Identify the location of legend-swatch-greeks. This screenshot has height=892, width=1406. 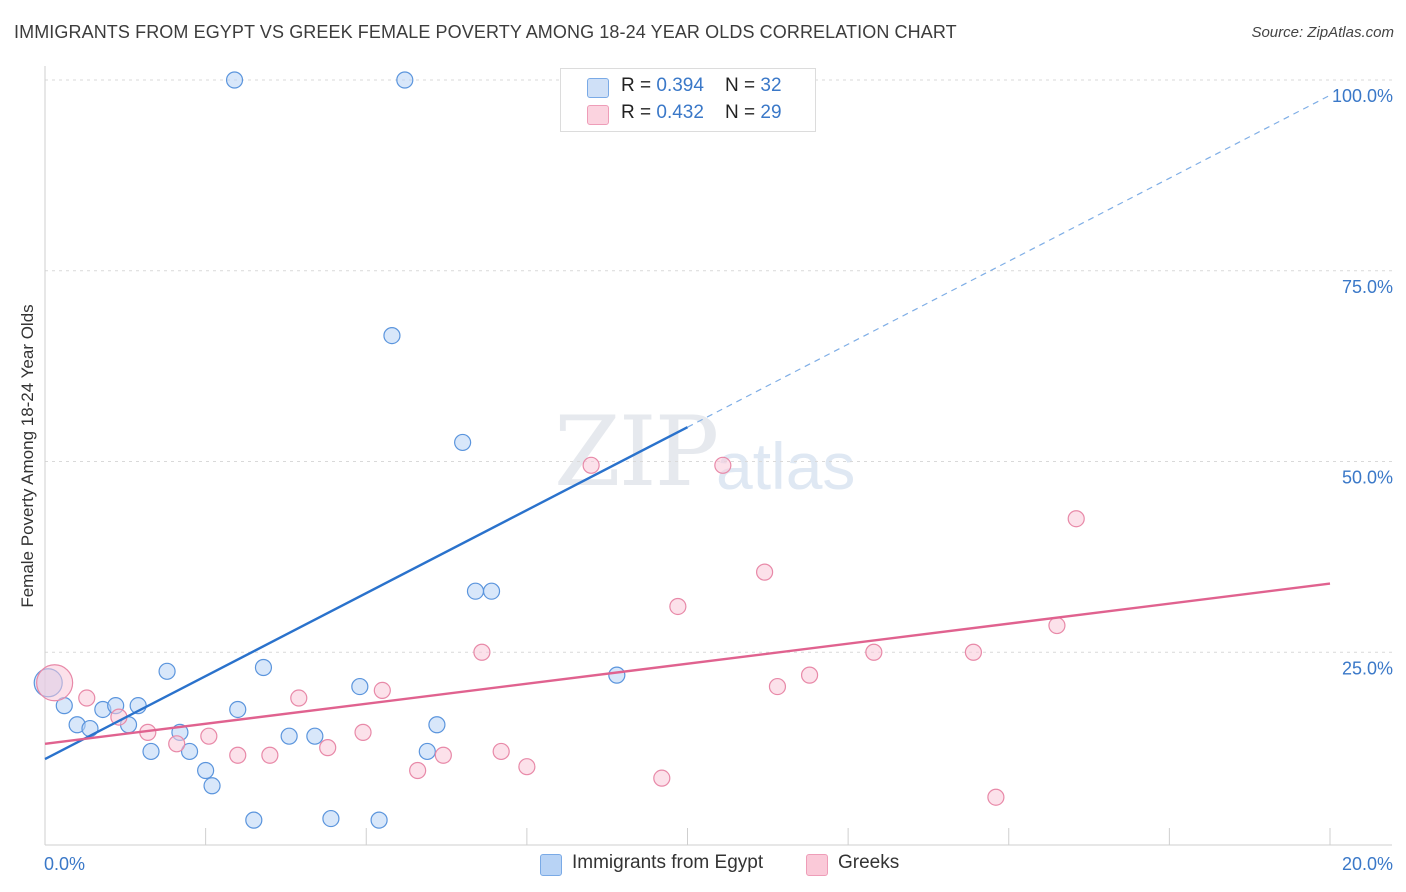
(598, 115).